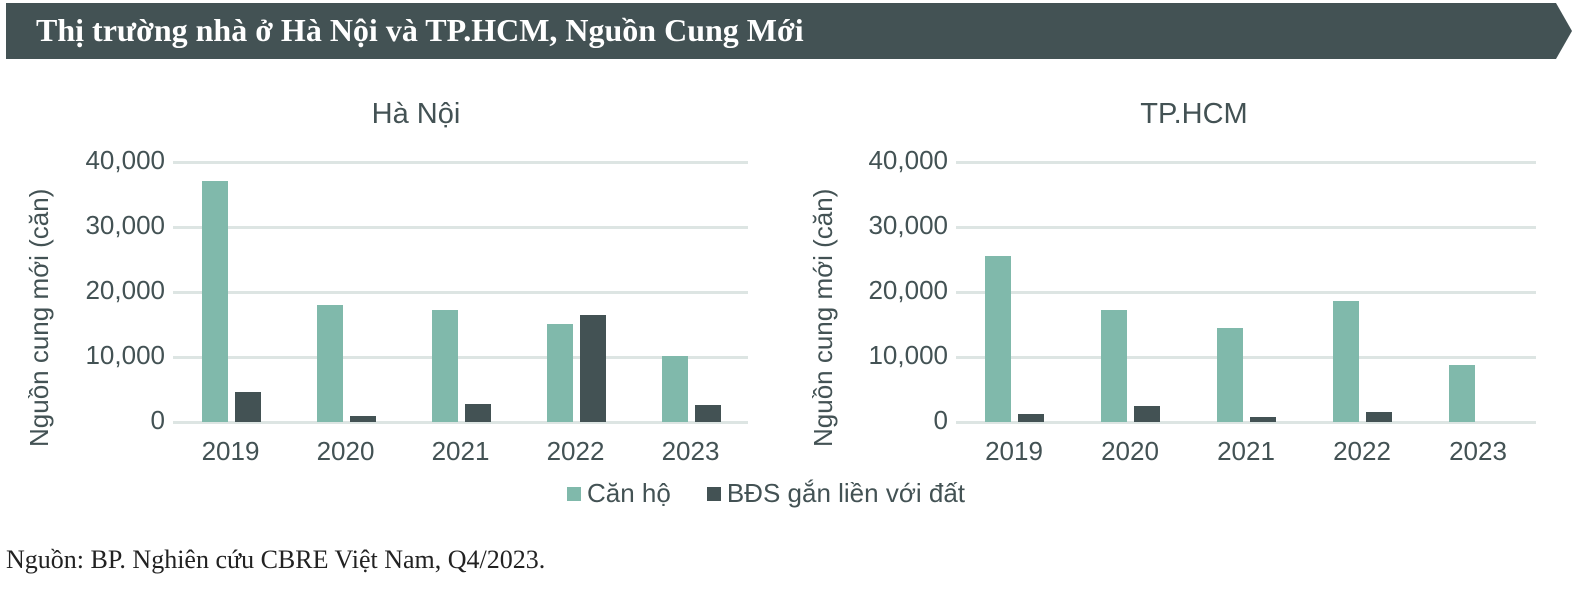 This screenshot has width=1596, height=594. I want to click on legend-item-bds: BĐS gắn liền với đất, so click(836, 493).